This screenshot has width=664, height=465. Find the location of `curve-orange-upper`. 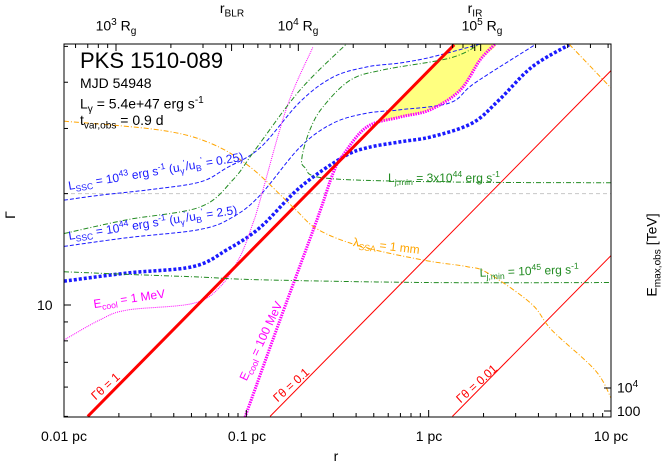

curve-orange-upper is located at coordinates (589, 66).